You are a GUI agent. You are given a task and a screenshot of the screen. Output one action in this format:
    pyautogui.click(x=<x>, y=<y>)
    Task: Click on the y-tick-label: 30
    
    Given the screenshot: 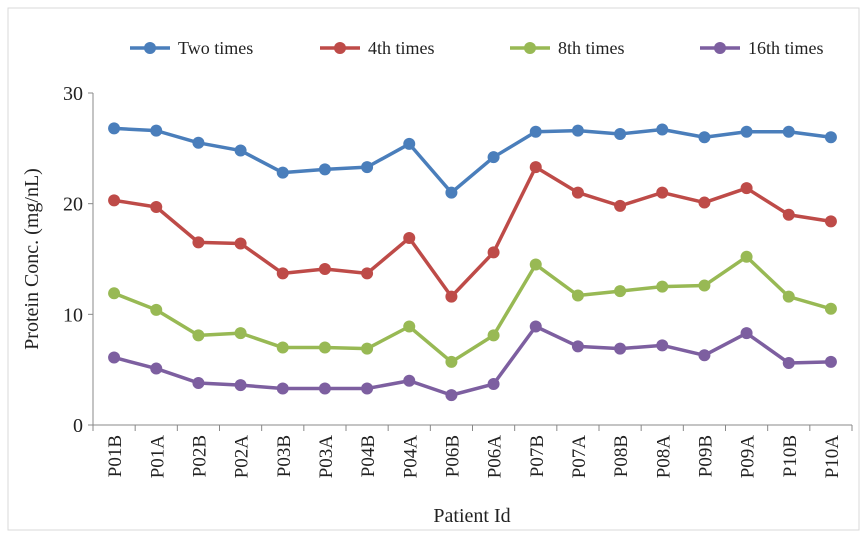 What is the action you would take?
    pyautogui.click(x=73, y=94)
    